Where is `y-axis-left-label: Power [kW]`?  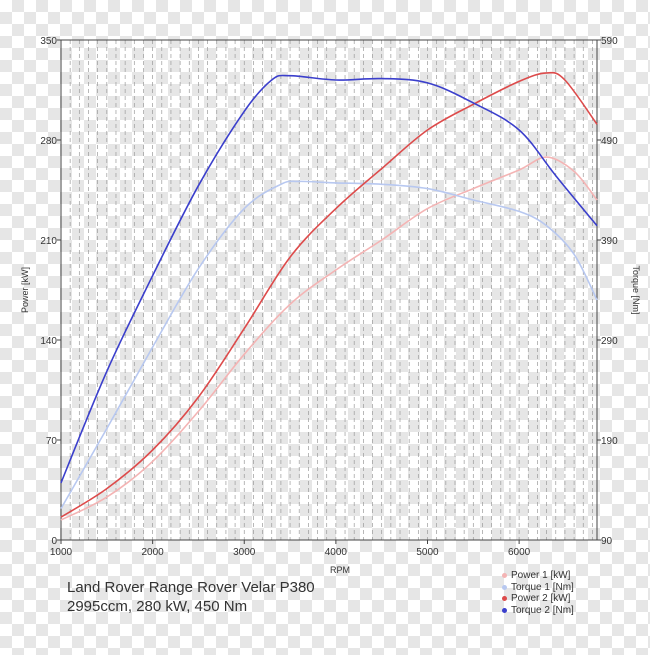
y-axis-left-label: Power [kW] is located at coordinates (25, 290).